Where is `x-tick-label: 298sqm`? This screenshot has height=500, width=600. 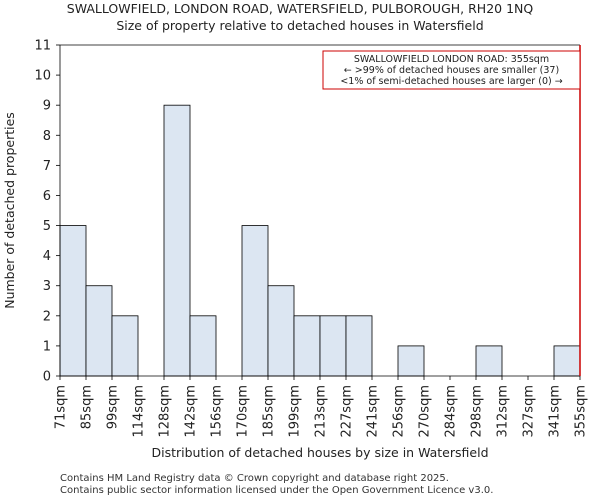 x-tick-label: 298sqm is located at coordinates (477, 411).